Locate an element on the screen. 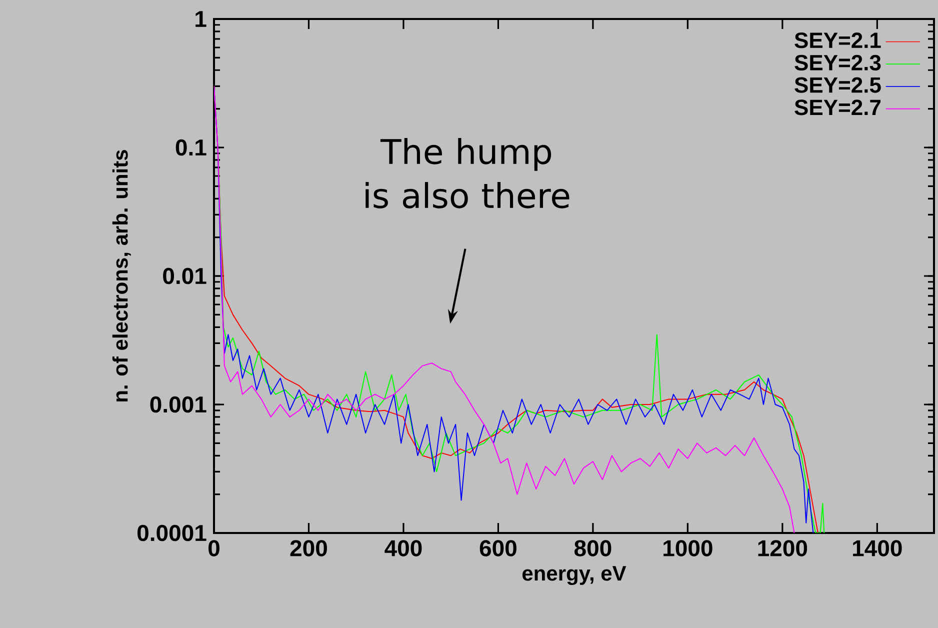  y-tick-label: 0.1 is located at coordinates (191, 147).